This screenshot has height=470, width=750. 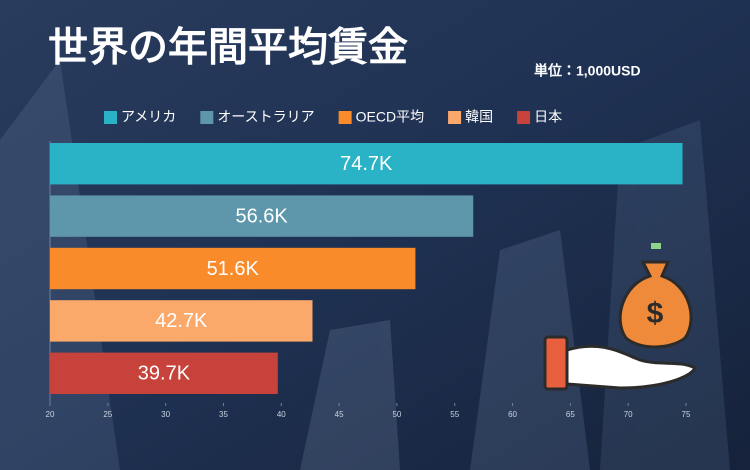 I want to click on x-tick-label: 60, so click(x=512, y=414).